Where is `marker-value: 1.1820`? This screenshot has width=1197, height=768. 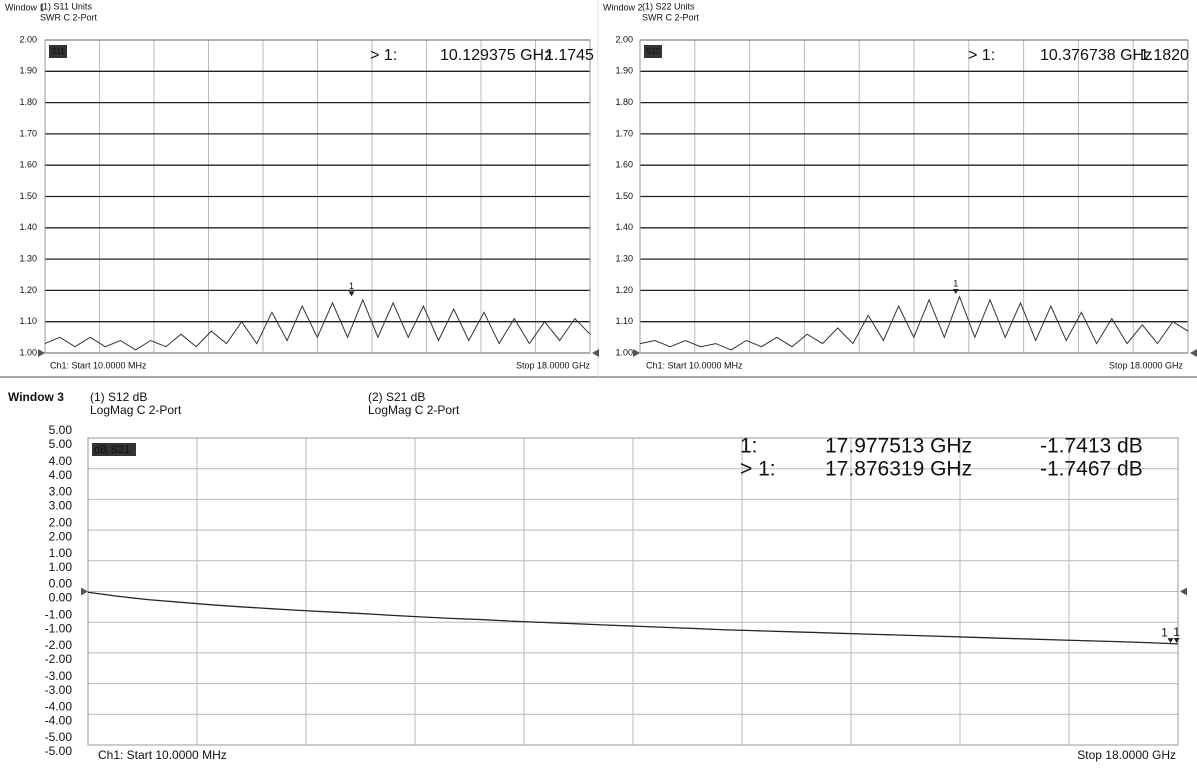 marker-value: 1.1820 is located at coordinates (1164, 55).